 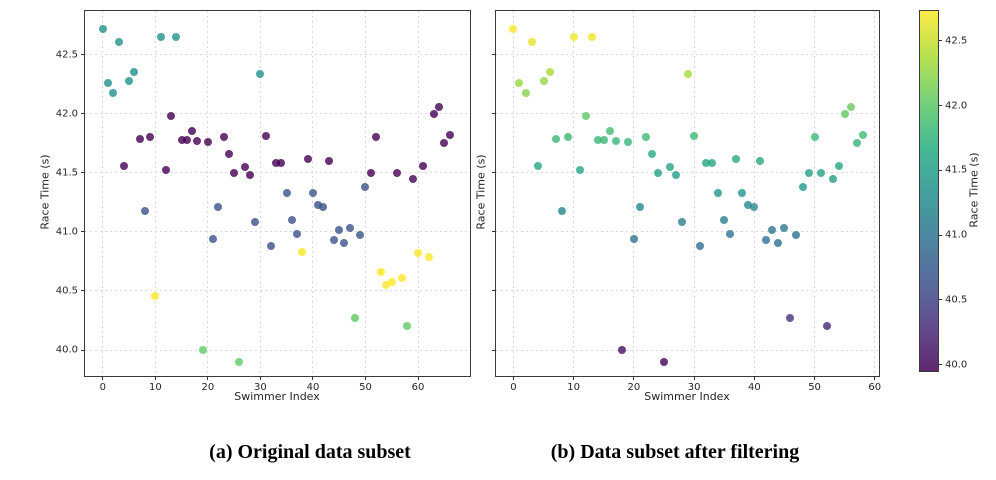 What do you see at coordinates (754, 387) in the screenshot?
I see `x-tick-label: 40` at bounding box center [754, 387].